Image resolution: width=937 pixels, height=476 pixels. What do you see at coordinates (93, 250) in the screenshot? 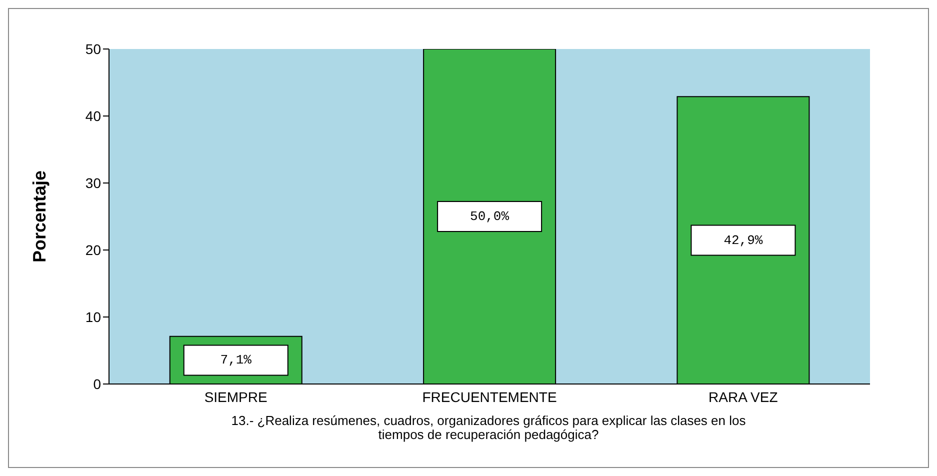
I see `y-tick-label: 20` at bounding box center [93, 250].